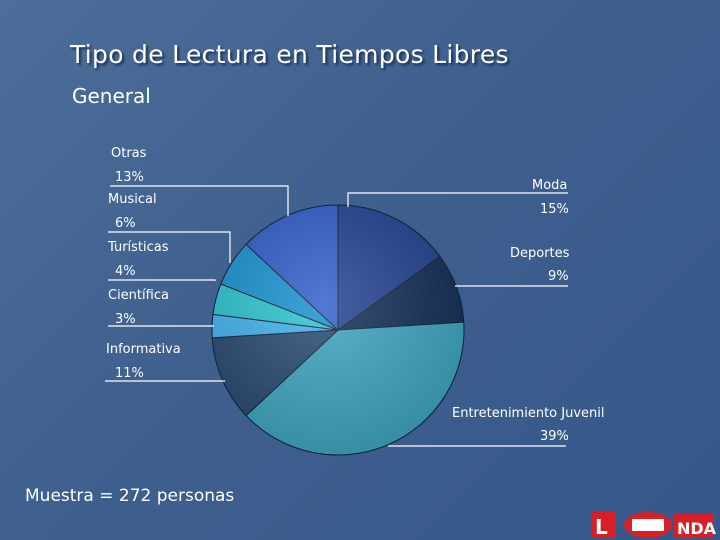 The width and height of the screenshot is (720, 540). Describe the element at coordinates (125, 271) in the screenshot. I see `slice-value-label: 4%` at that location.